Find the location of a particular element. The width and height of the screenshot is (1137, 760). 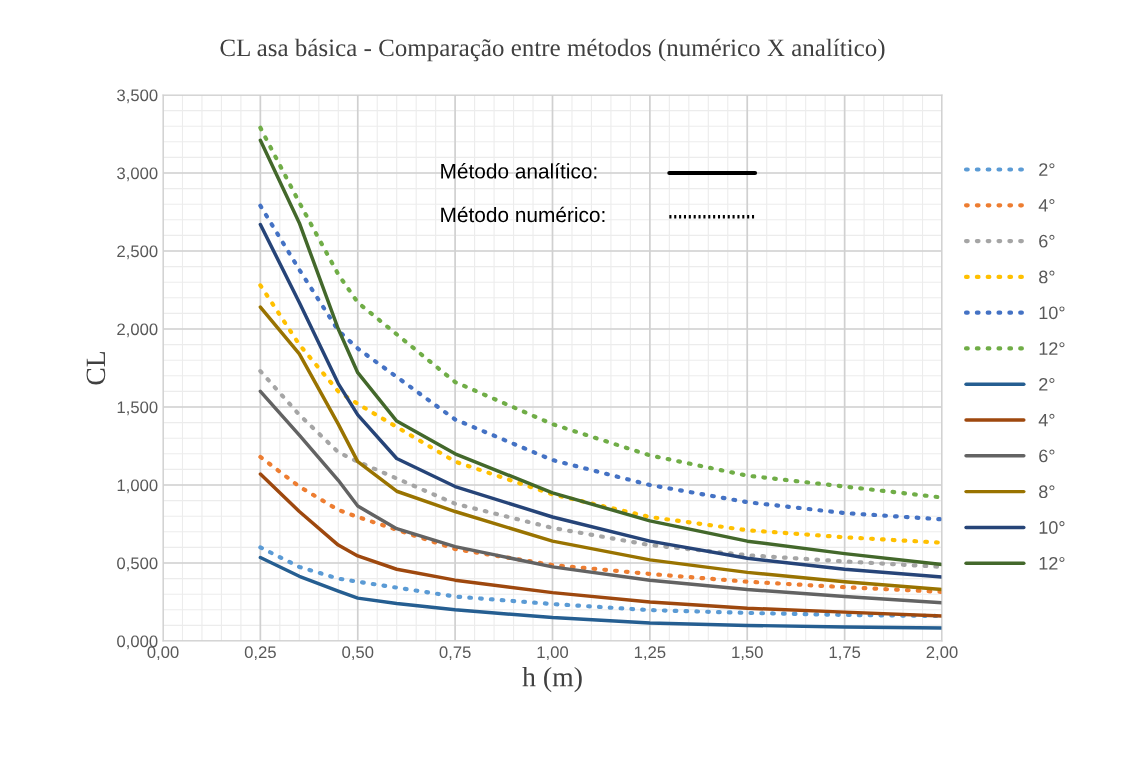

x-tick-label: 1,00 is located at coordinates (553, 653).